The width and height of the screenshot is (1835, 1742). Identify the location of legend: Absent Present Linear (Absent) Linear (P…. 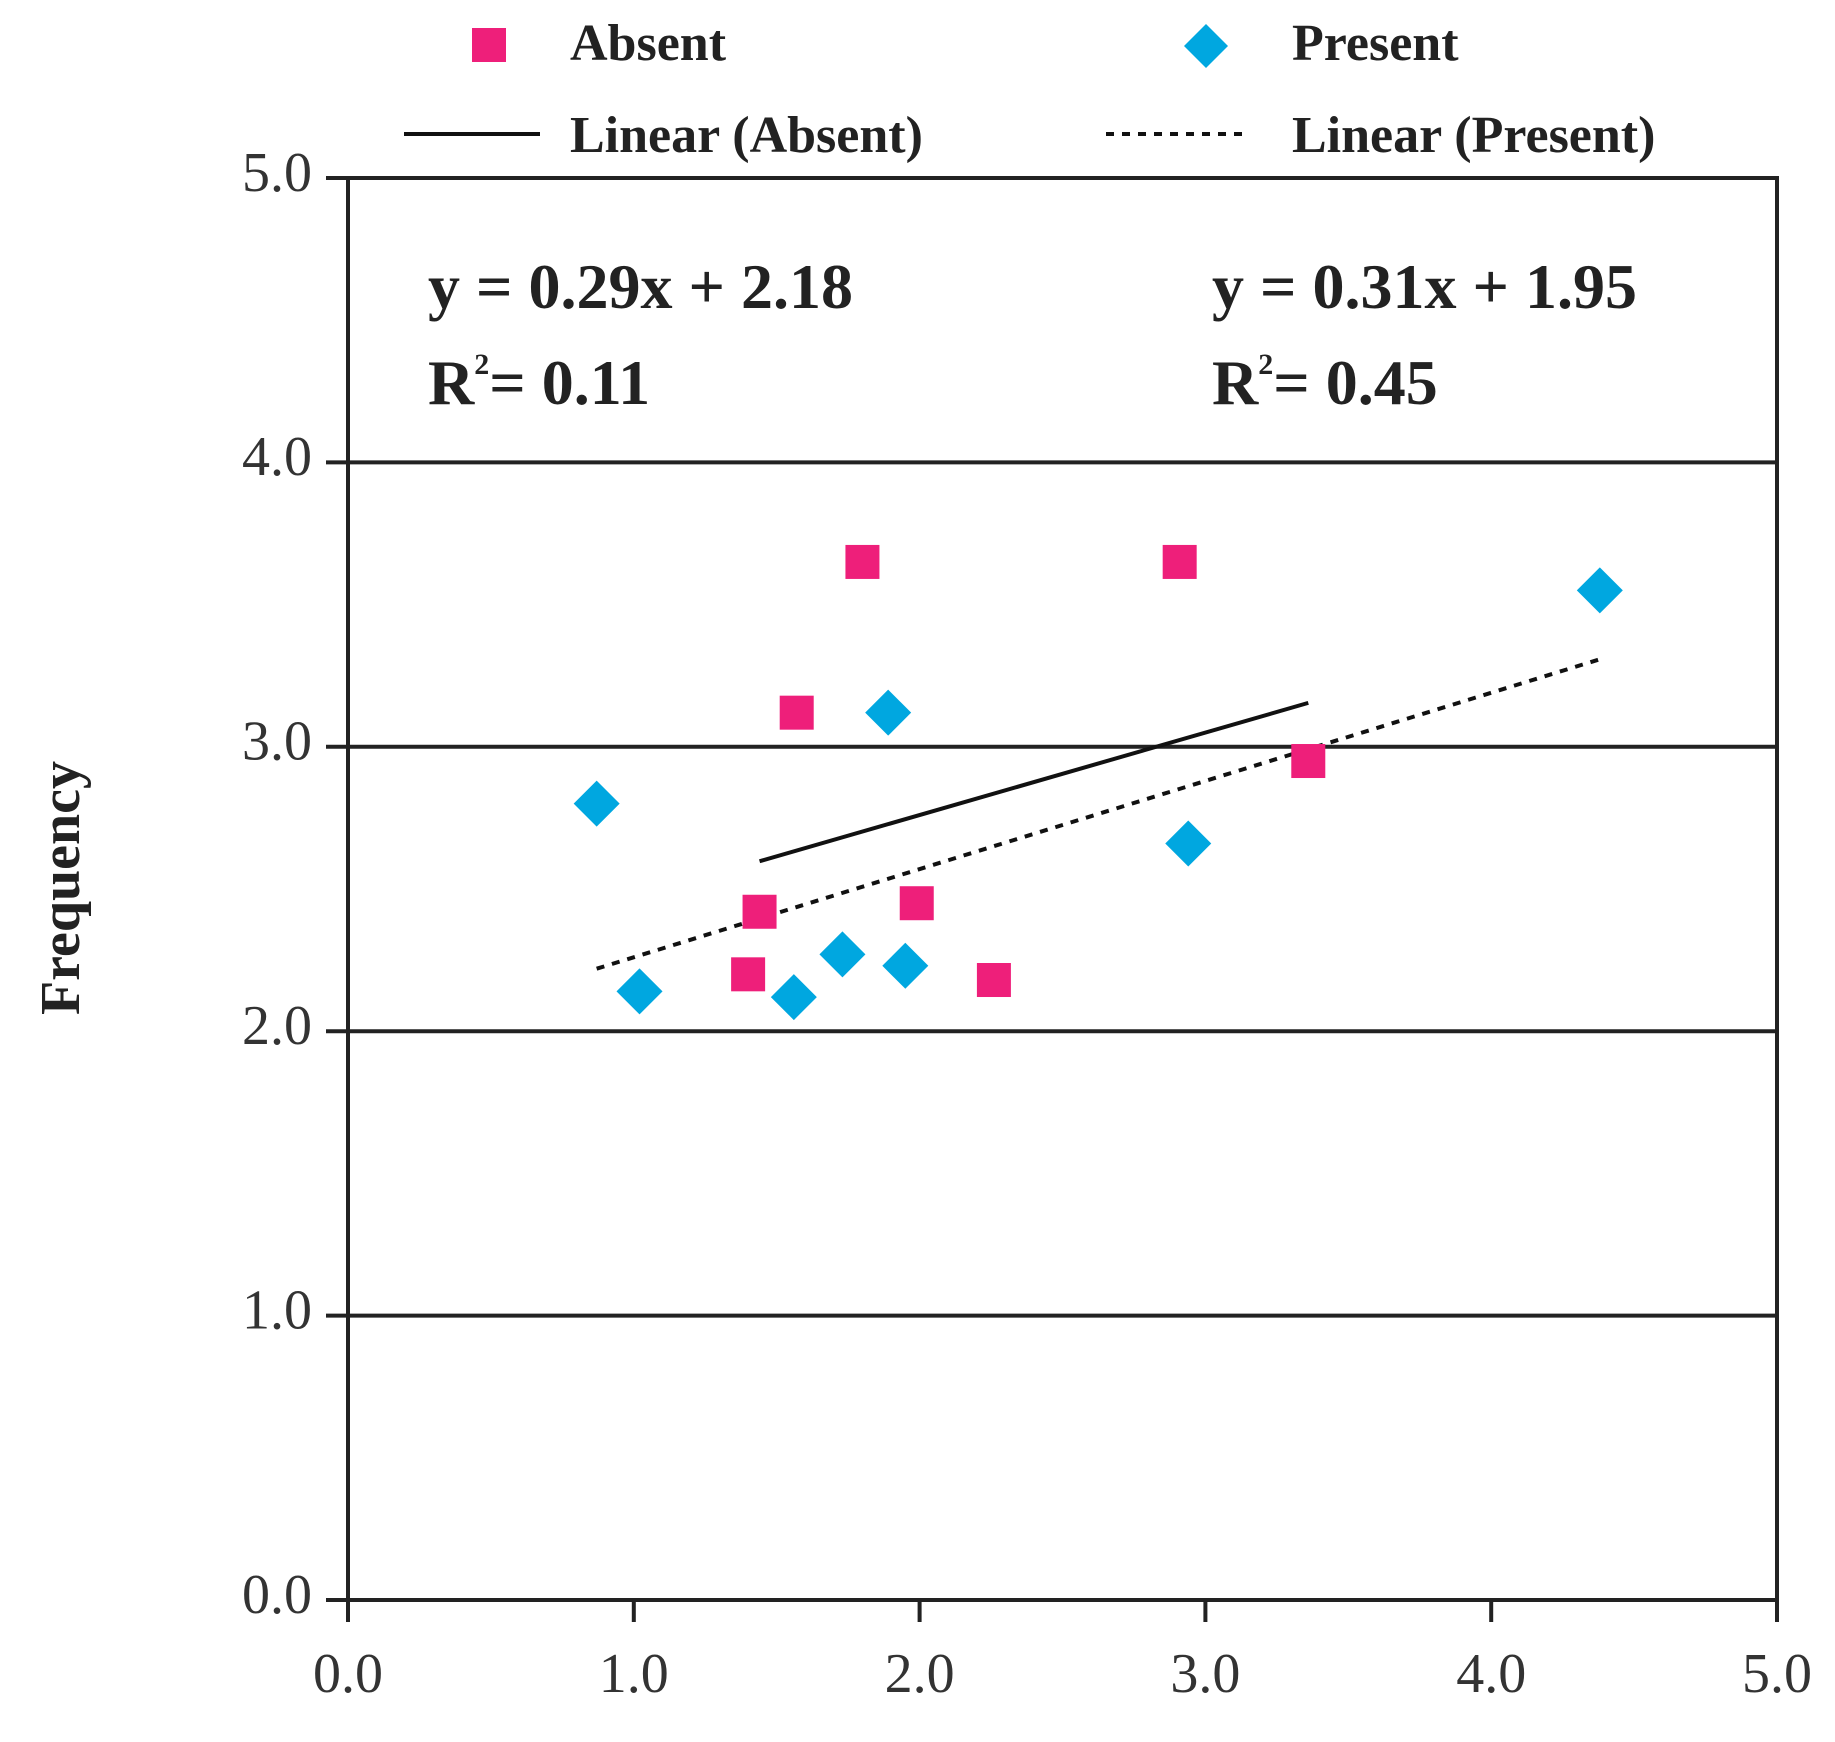
(1029, 89).